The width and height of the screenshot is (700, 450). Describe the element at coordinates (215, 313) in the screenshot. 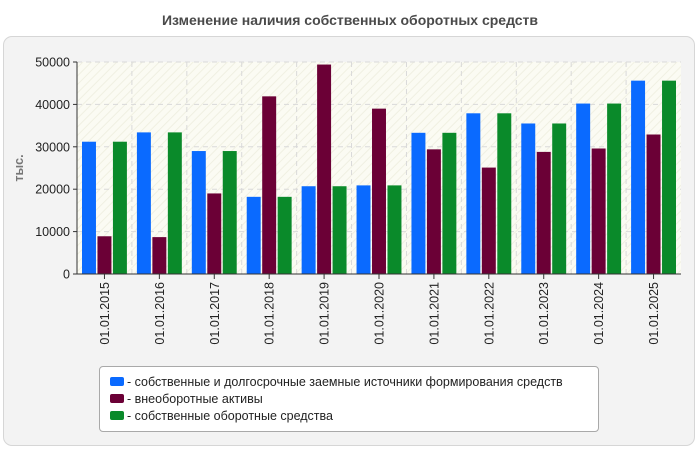

I see `x-tick-label: 01.01.2017` at that location.